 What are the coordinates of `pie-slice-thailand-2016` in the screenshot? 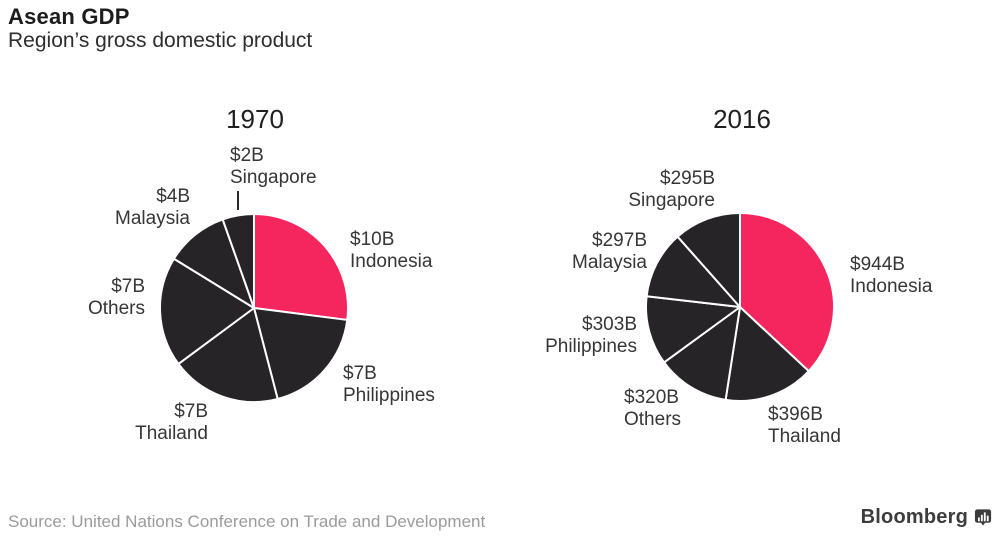 It's located at (767, 354).